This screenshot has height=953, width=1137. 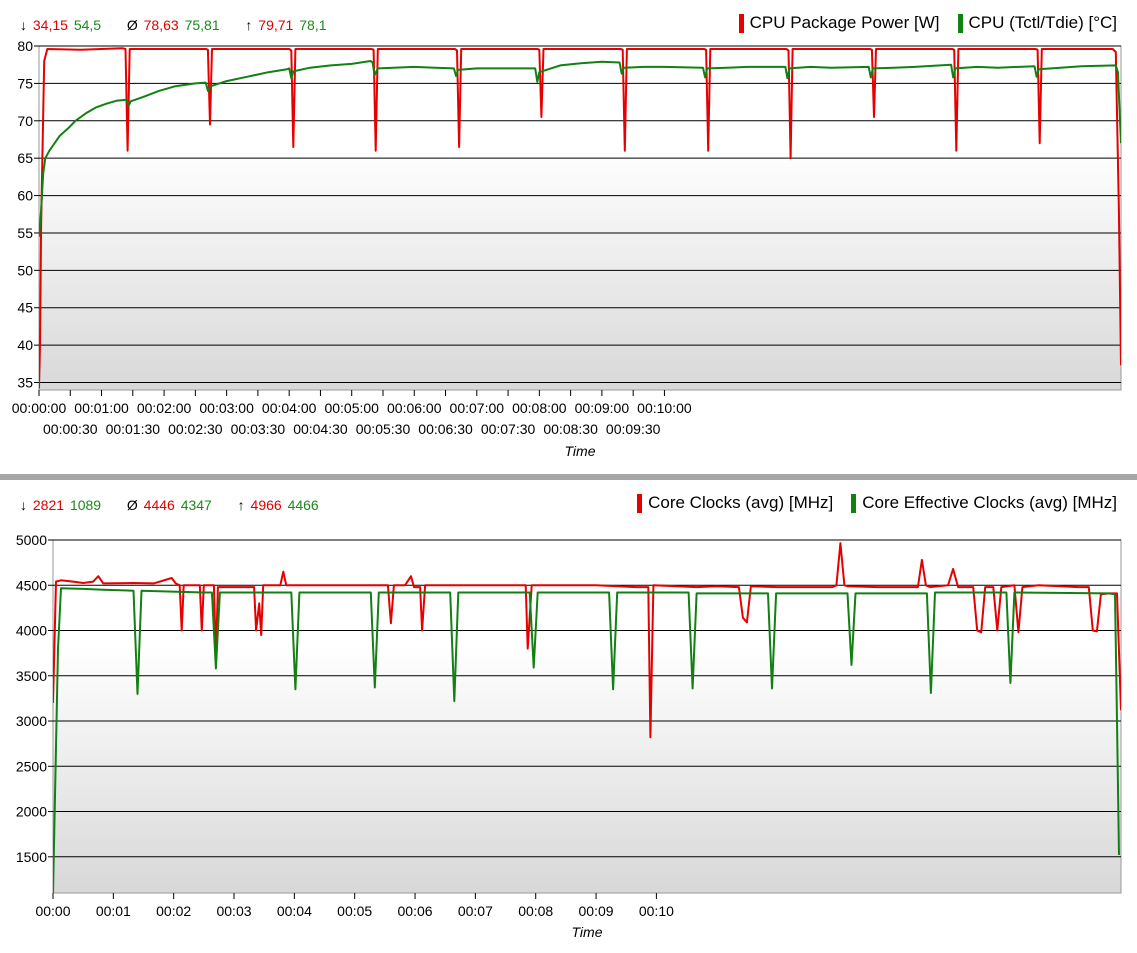 I want to click on legend-label-green: Core Effective Clocks (avg) [MHz], so click(x=989, y=502).